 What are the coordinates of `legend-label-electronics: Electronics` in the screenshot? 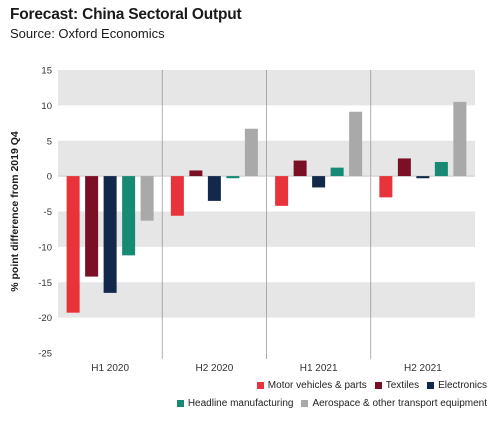 It's located at (462, 385).